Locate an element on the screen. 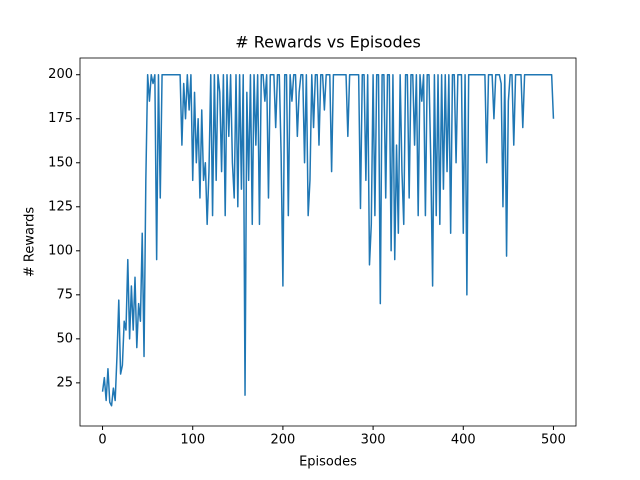 This screenshot has width=640, height=480. y-tick-label: 100 is located at coordinates (60, 250).